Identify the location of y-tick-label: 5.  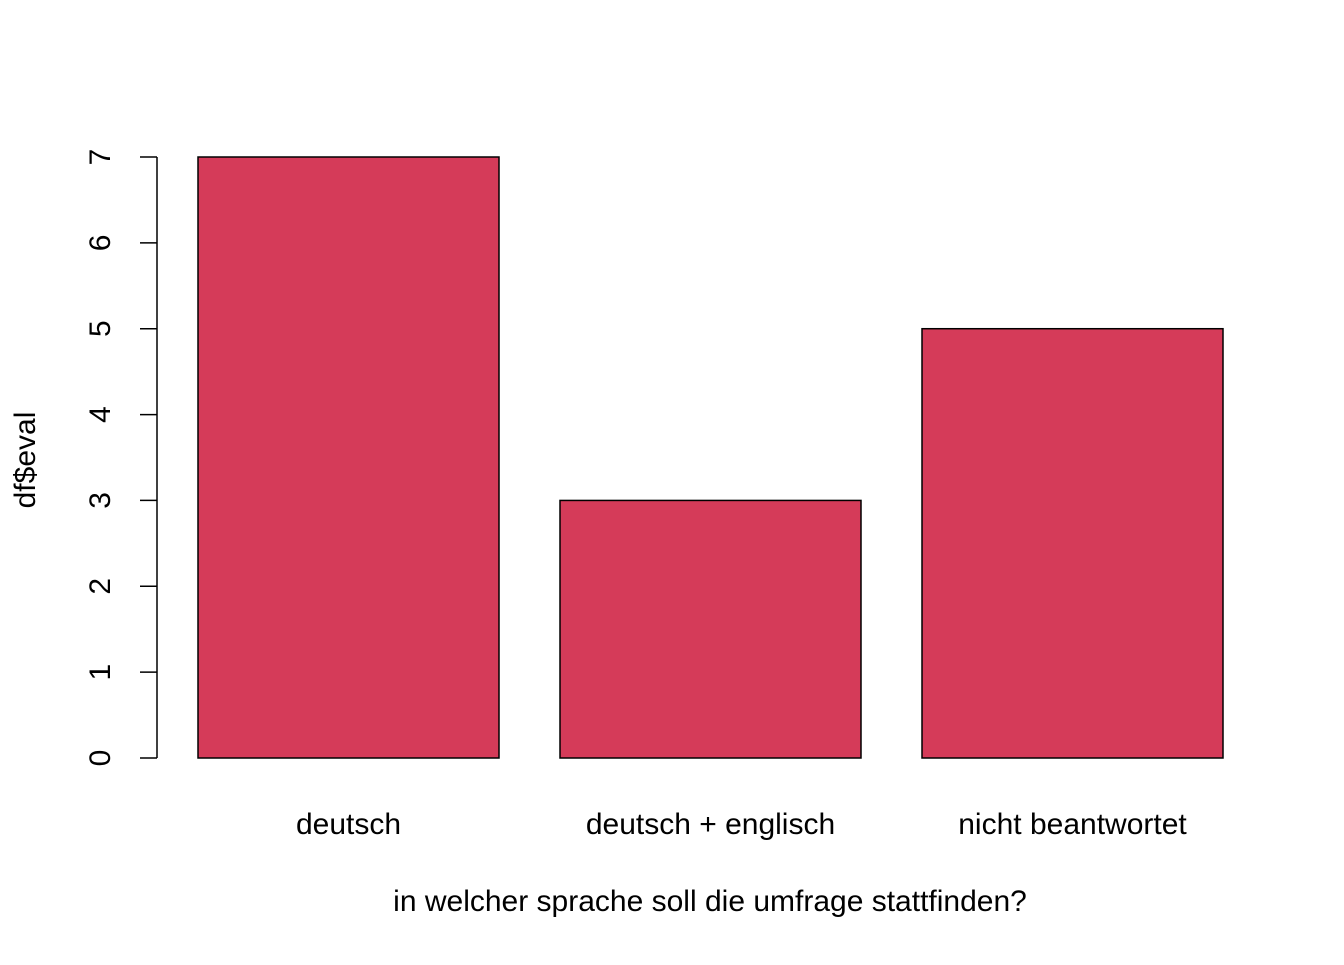
(100, 328).